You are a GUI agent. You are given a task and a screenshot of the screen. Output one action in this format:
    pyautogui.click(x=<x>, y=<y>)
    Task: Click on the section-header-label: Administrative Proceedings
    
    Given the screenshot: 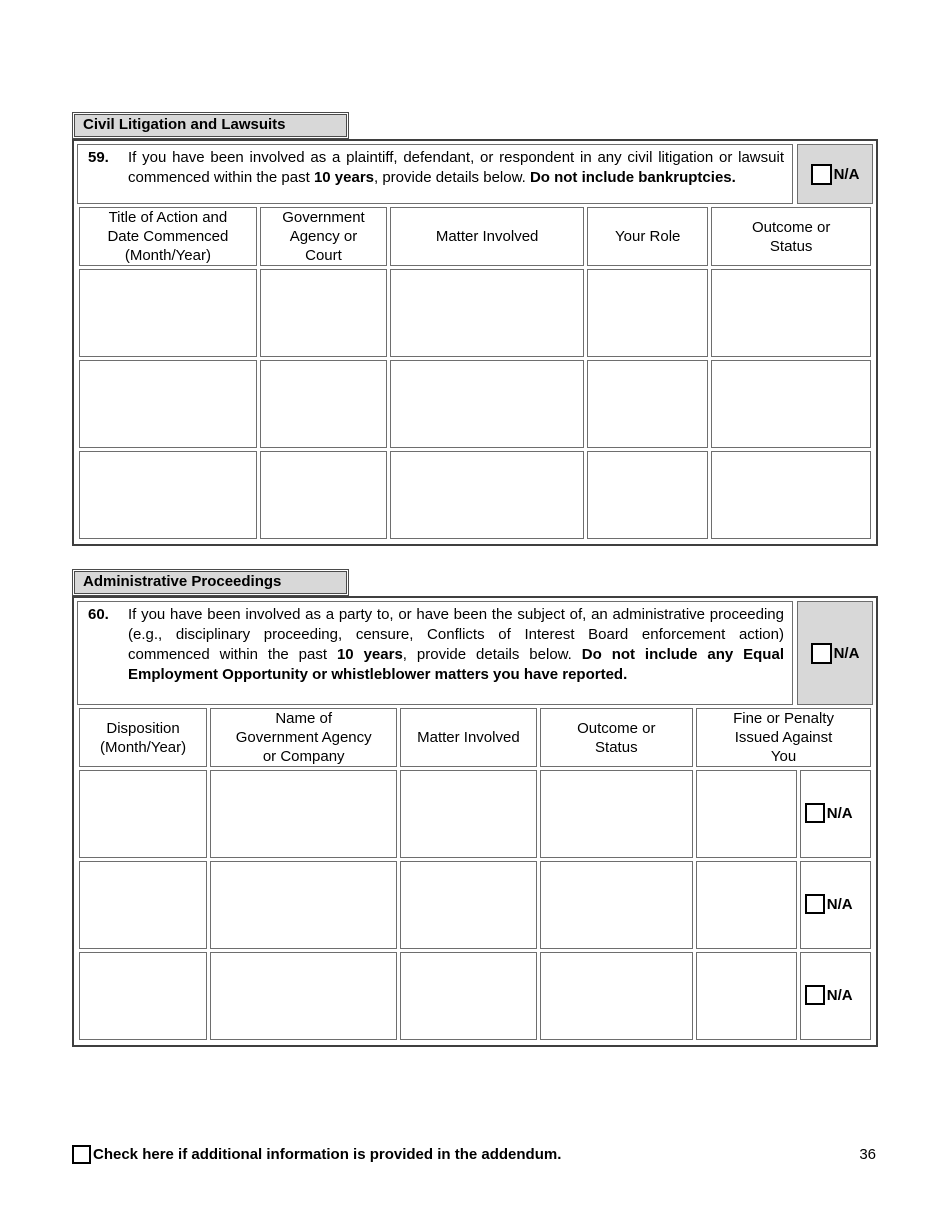 What is the action you would take?
    pyautogui.click(x=210, y=582)
    